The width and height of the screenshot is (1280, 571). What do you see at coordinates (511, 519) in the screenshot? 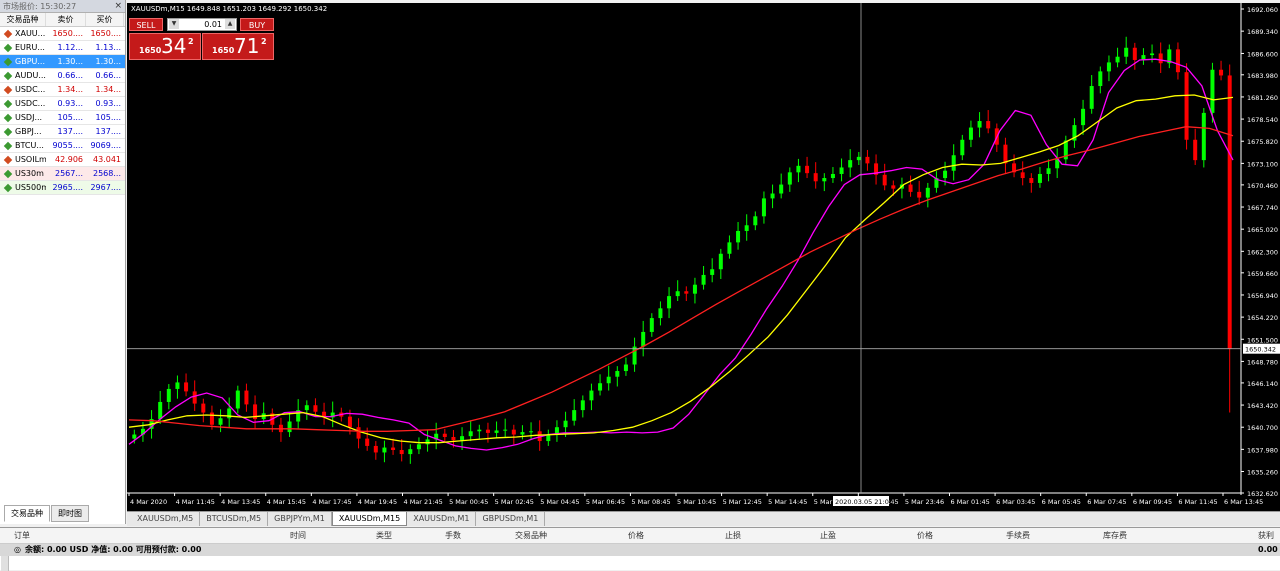
I see `chart-tab: GBPUSDm,M1` at bounding box center [511, 519].